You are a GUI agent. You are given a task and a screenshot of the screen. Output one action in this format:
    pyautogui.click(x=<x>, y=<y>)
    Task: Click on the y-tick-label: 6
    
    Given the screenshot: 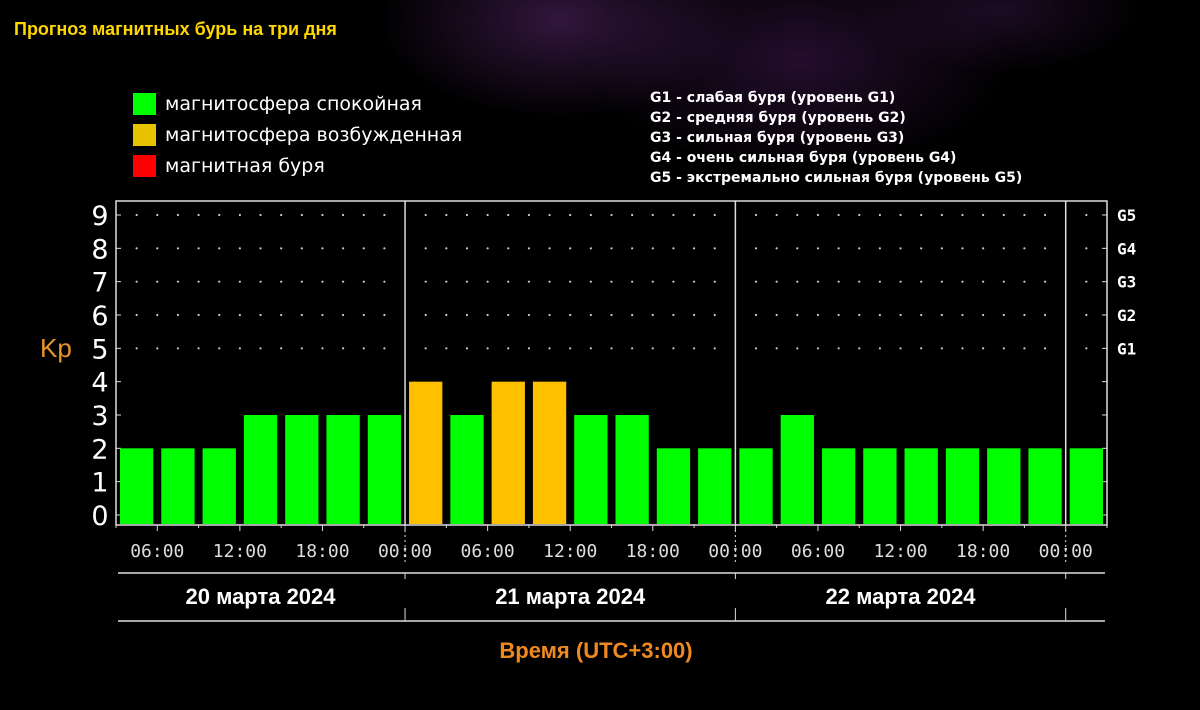 What is the action you would take?
    pyautogui.click(x=99, y=316)
    